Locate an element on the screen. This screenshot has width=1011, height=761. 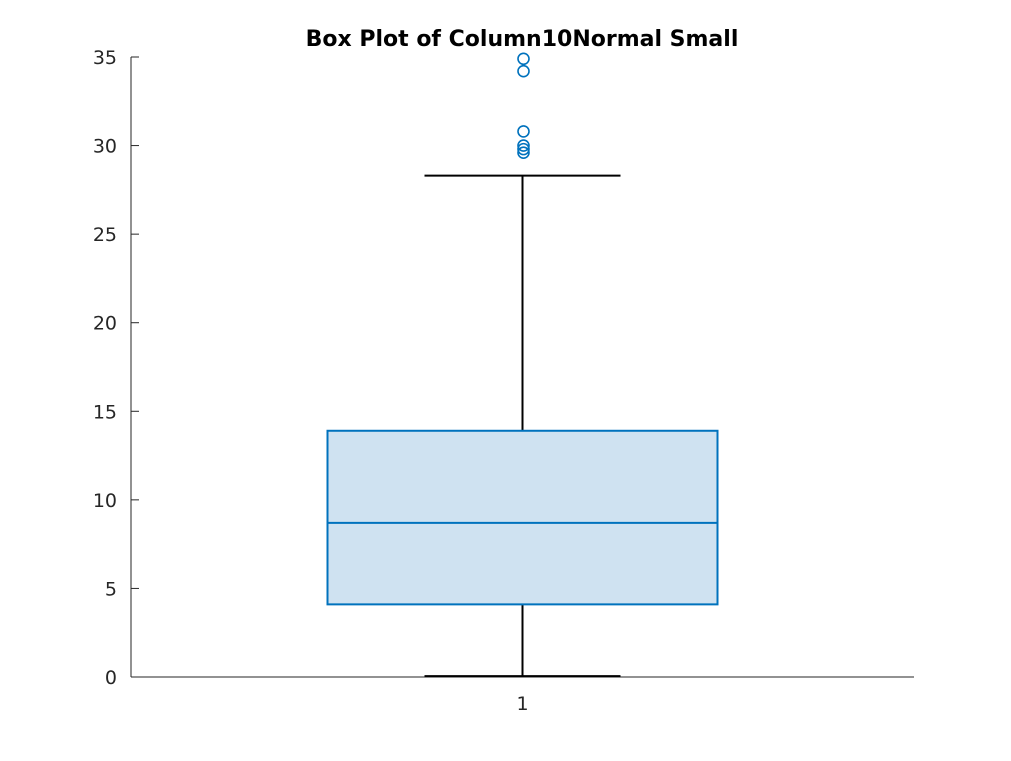
y-tick-label: 10 is located at coordinates (105, 501).